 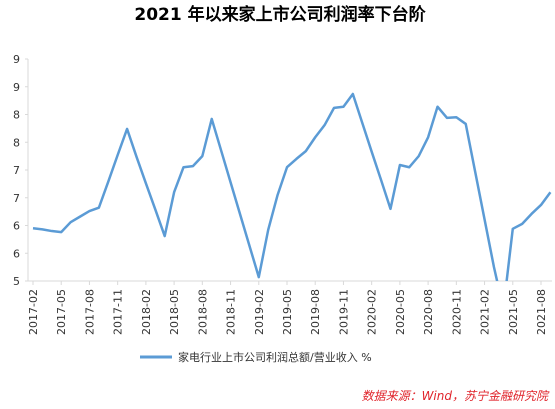 I want to click on x-tick-label: 2020-11, so click(x=456, y=312).